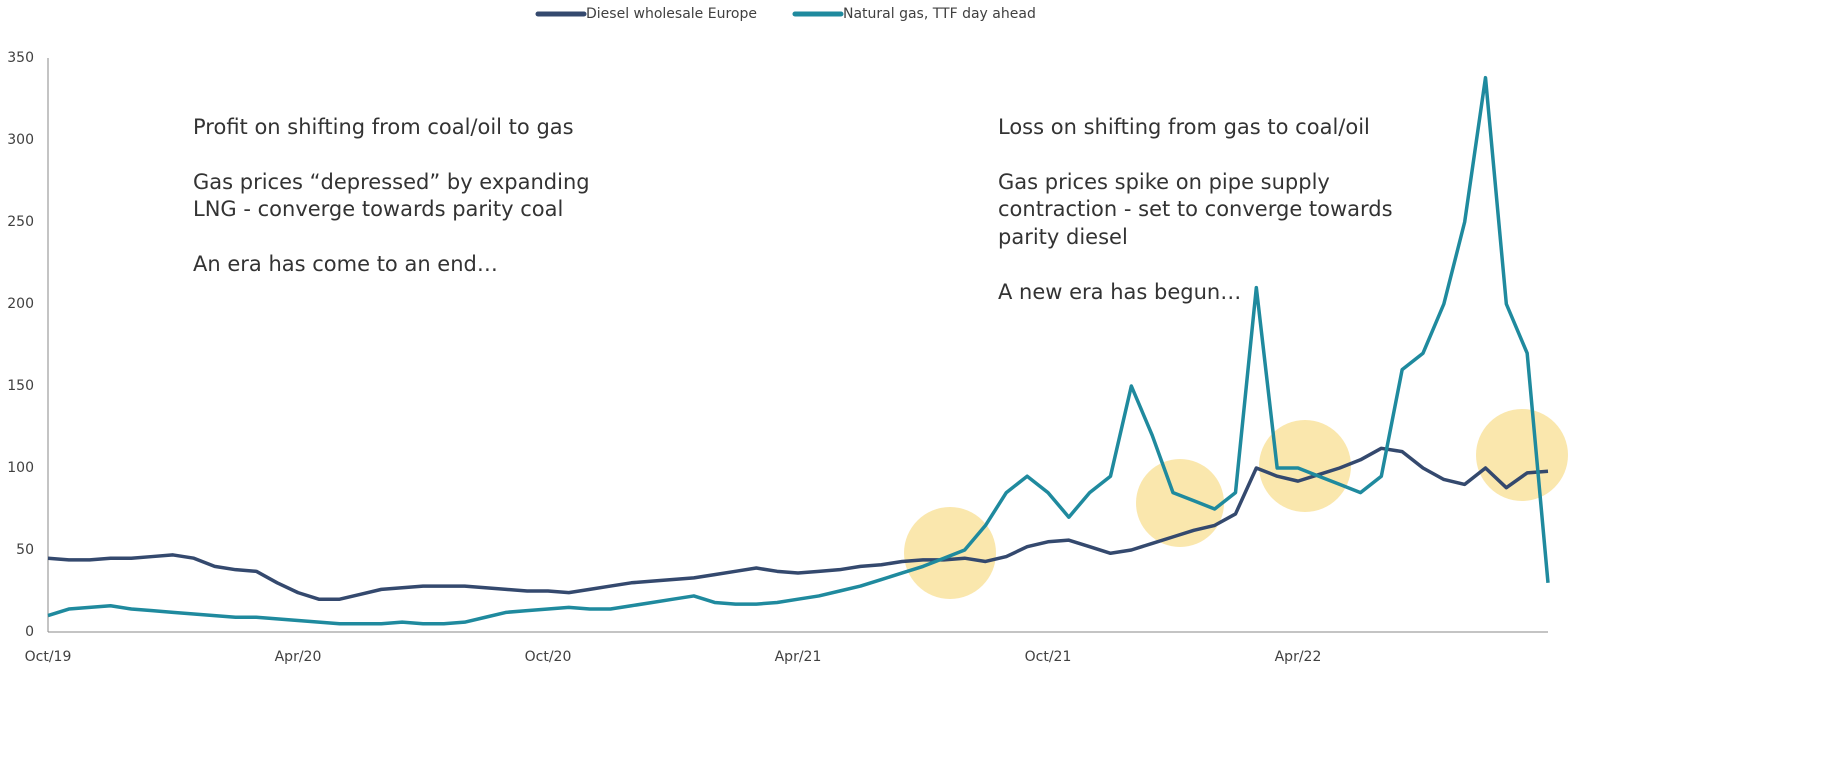 The width and height of the screenshot is (1831, 777). What do you see at coordinates (20, 58) in the screenshot?
I see `y-tick-label: 350` at bounding box center [20, 58].